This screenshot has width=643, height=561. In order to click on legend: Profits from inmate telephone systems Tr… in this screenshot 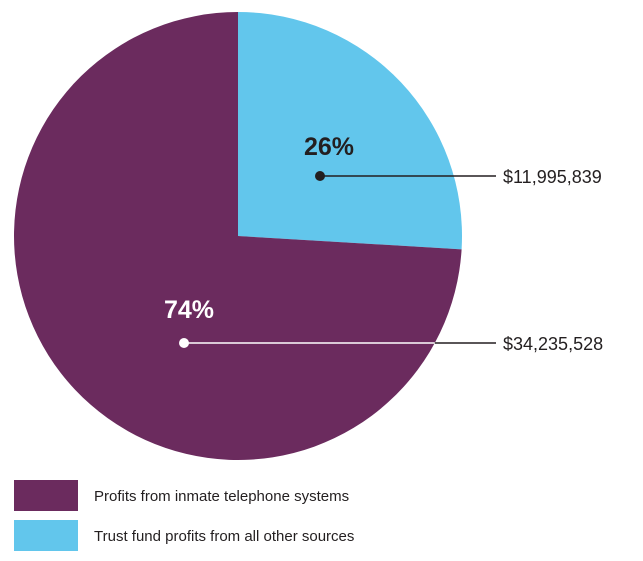, I will do `click(184, 515)`.